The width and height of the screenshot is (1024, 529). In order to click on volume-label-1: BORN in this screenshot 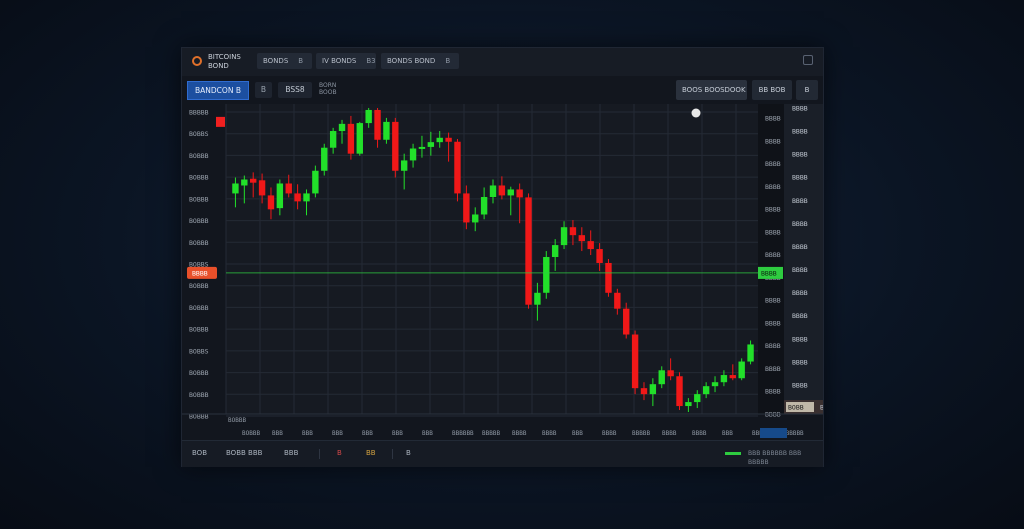, I will do `click(328, 85)`.